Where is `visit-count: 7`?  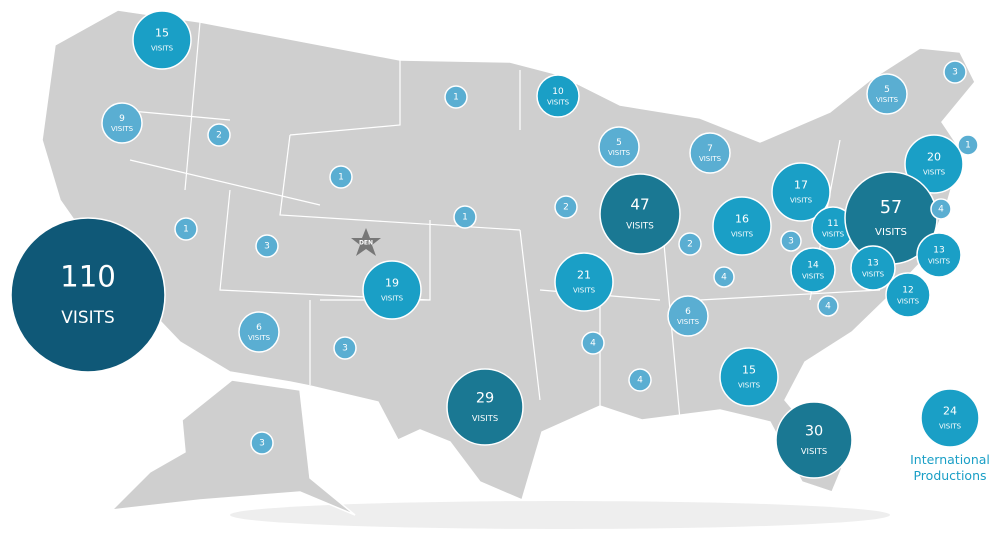
visit-count: 7 is located at coordinates (710, 149).